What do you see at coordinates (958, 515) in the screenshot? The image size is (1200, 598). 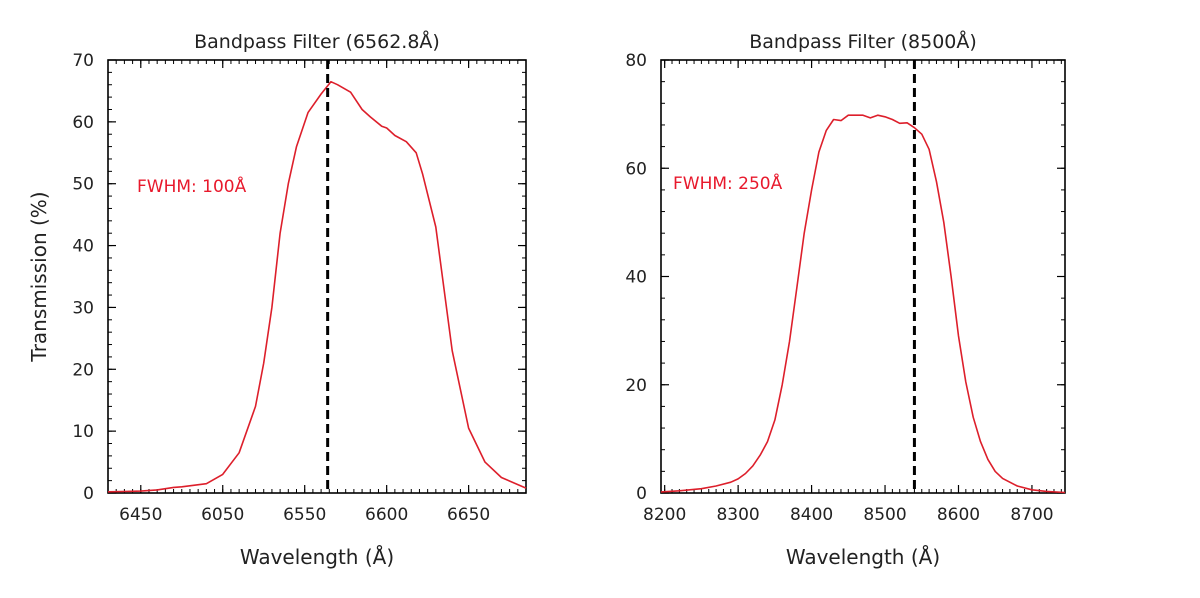 I see `x-tick-label: 8600` at bounding box center [958, 515].